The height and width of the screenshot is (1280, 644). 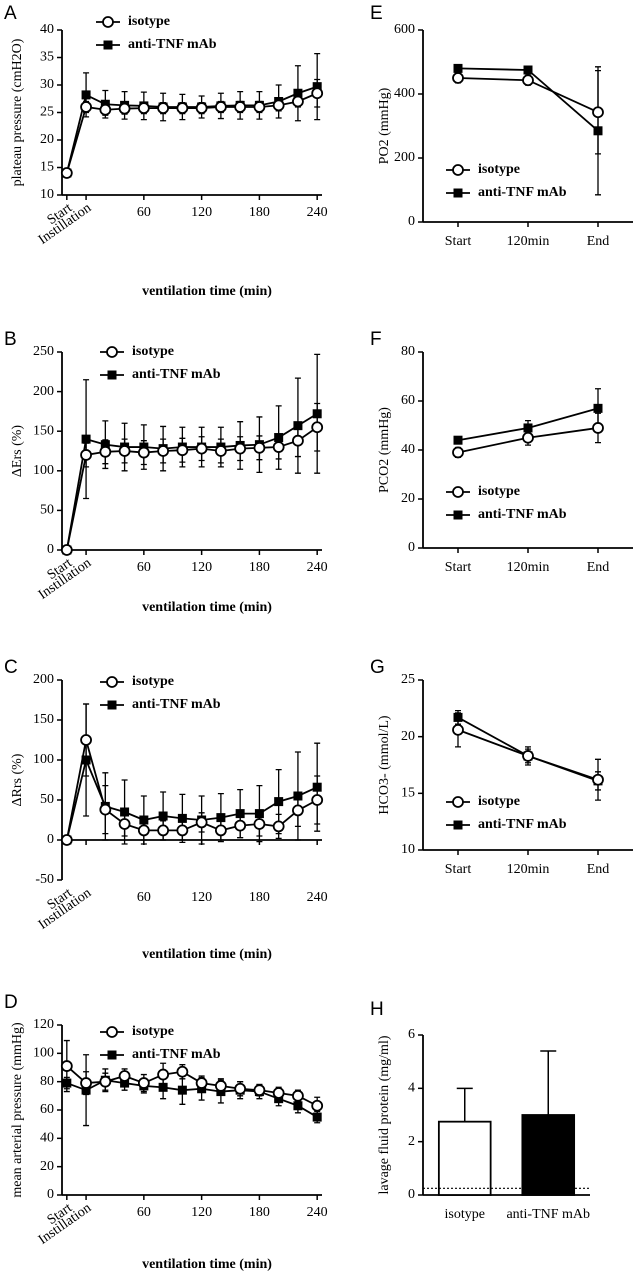 I want to click on x-tick-label: Start, so click(x=458, y=567).